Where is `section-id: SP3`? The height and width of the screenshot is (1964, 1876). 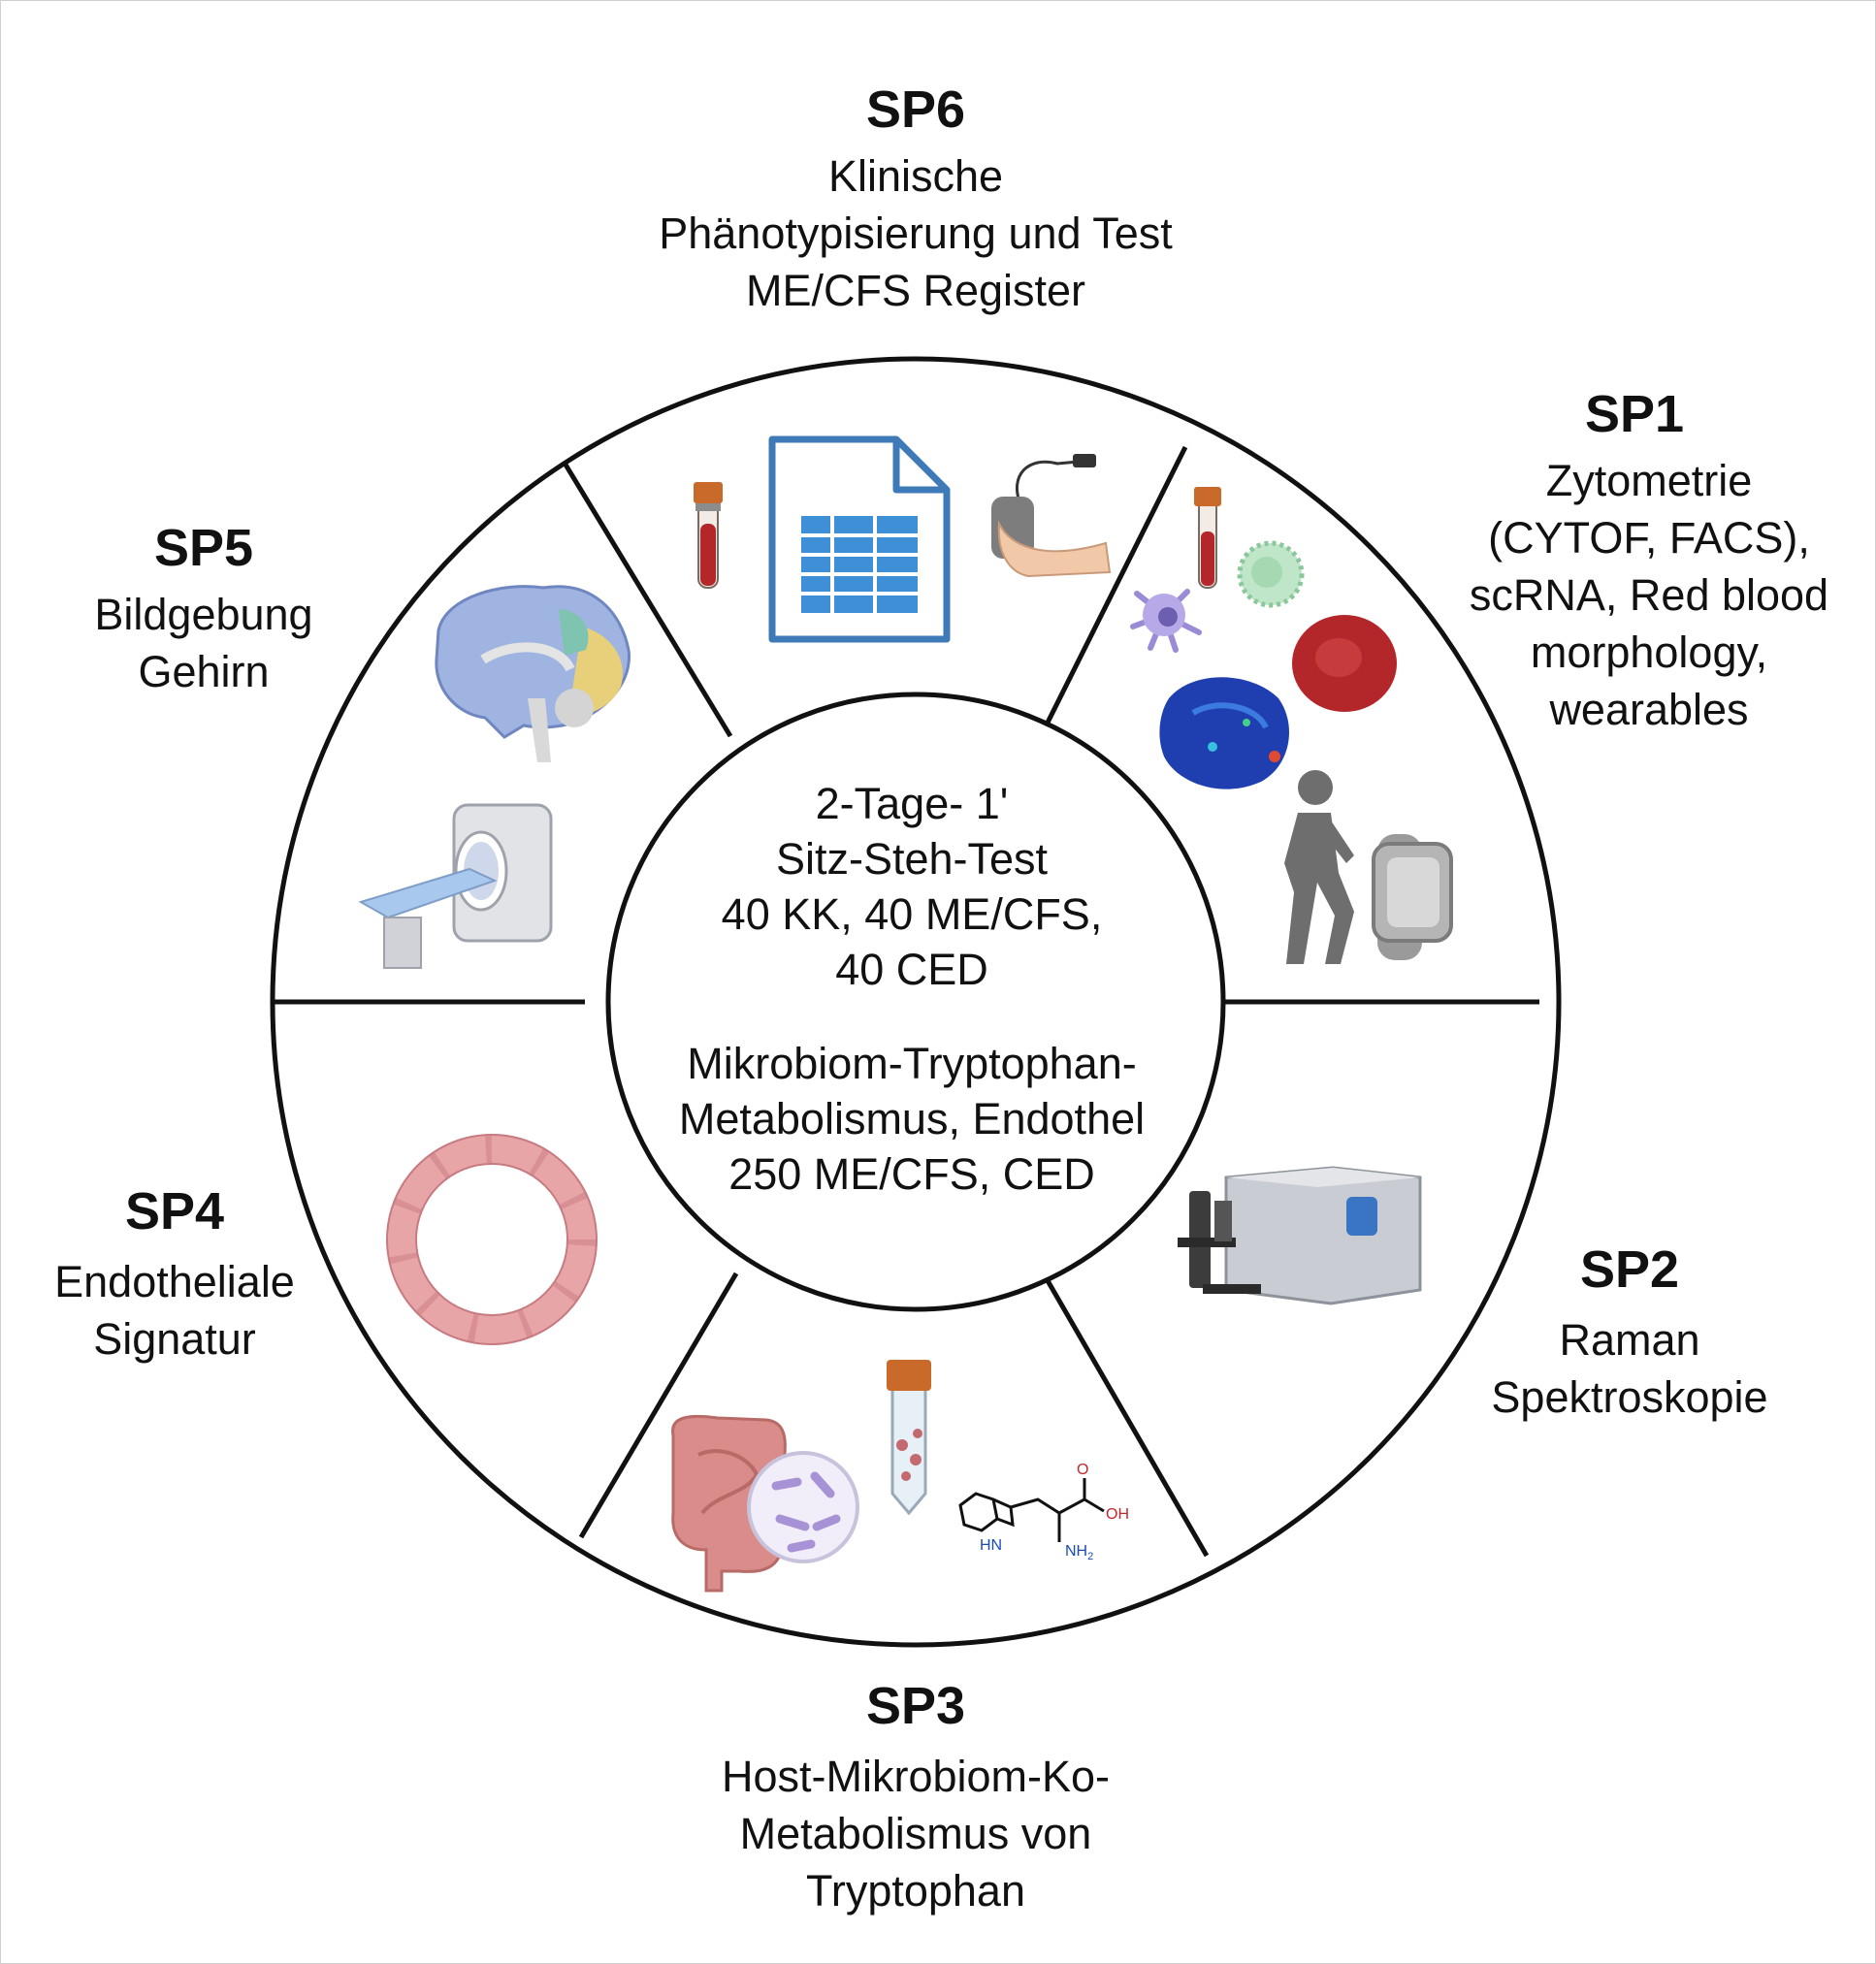 section-id: SP3 is located at coordinates (915, 1706).